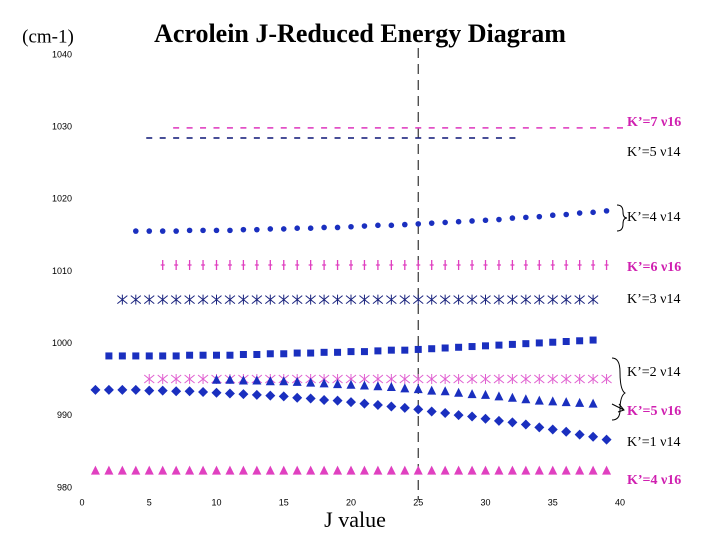 This screenshot has width=720, height=540. What do you see at coordinates (360, 33) in the screenshot?
I see `chart-title: Acrolein J-Reduced Energy Diagram` at bounding box center [360, 33].